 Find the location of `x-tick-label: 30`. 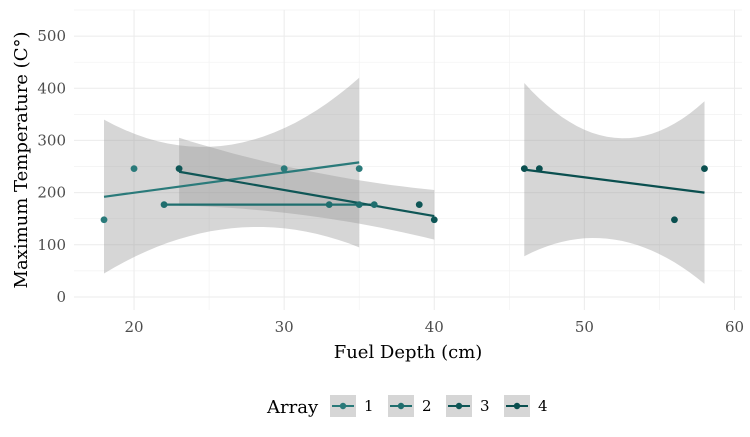

x-tick-label: 30 is located at coordinates (284, 327).